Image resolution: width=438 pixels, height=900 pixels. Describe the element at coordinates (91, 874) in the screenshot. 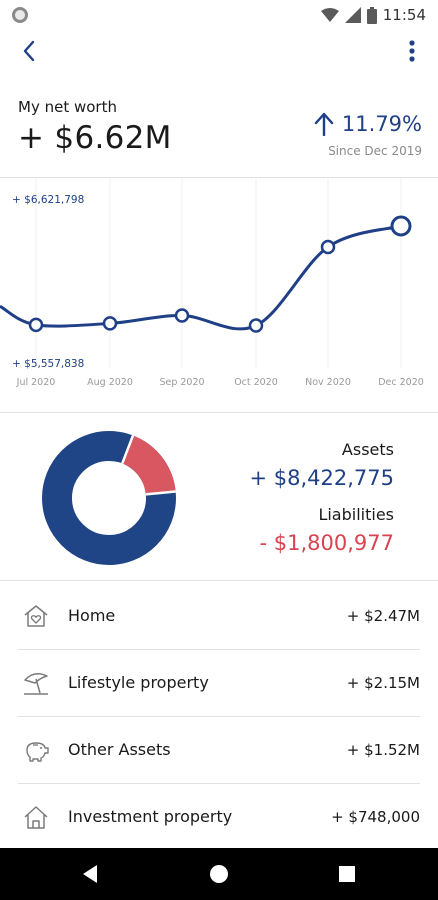

I see `back-triangle-icon` at that location.